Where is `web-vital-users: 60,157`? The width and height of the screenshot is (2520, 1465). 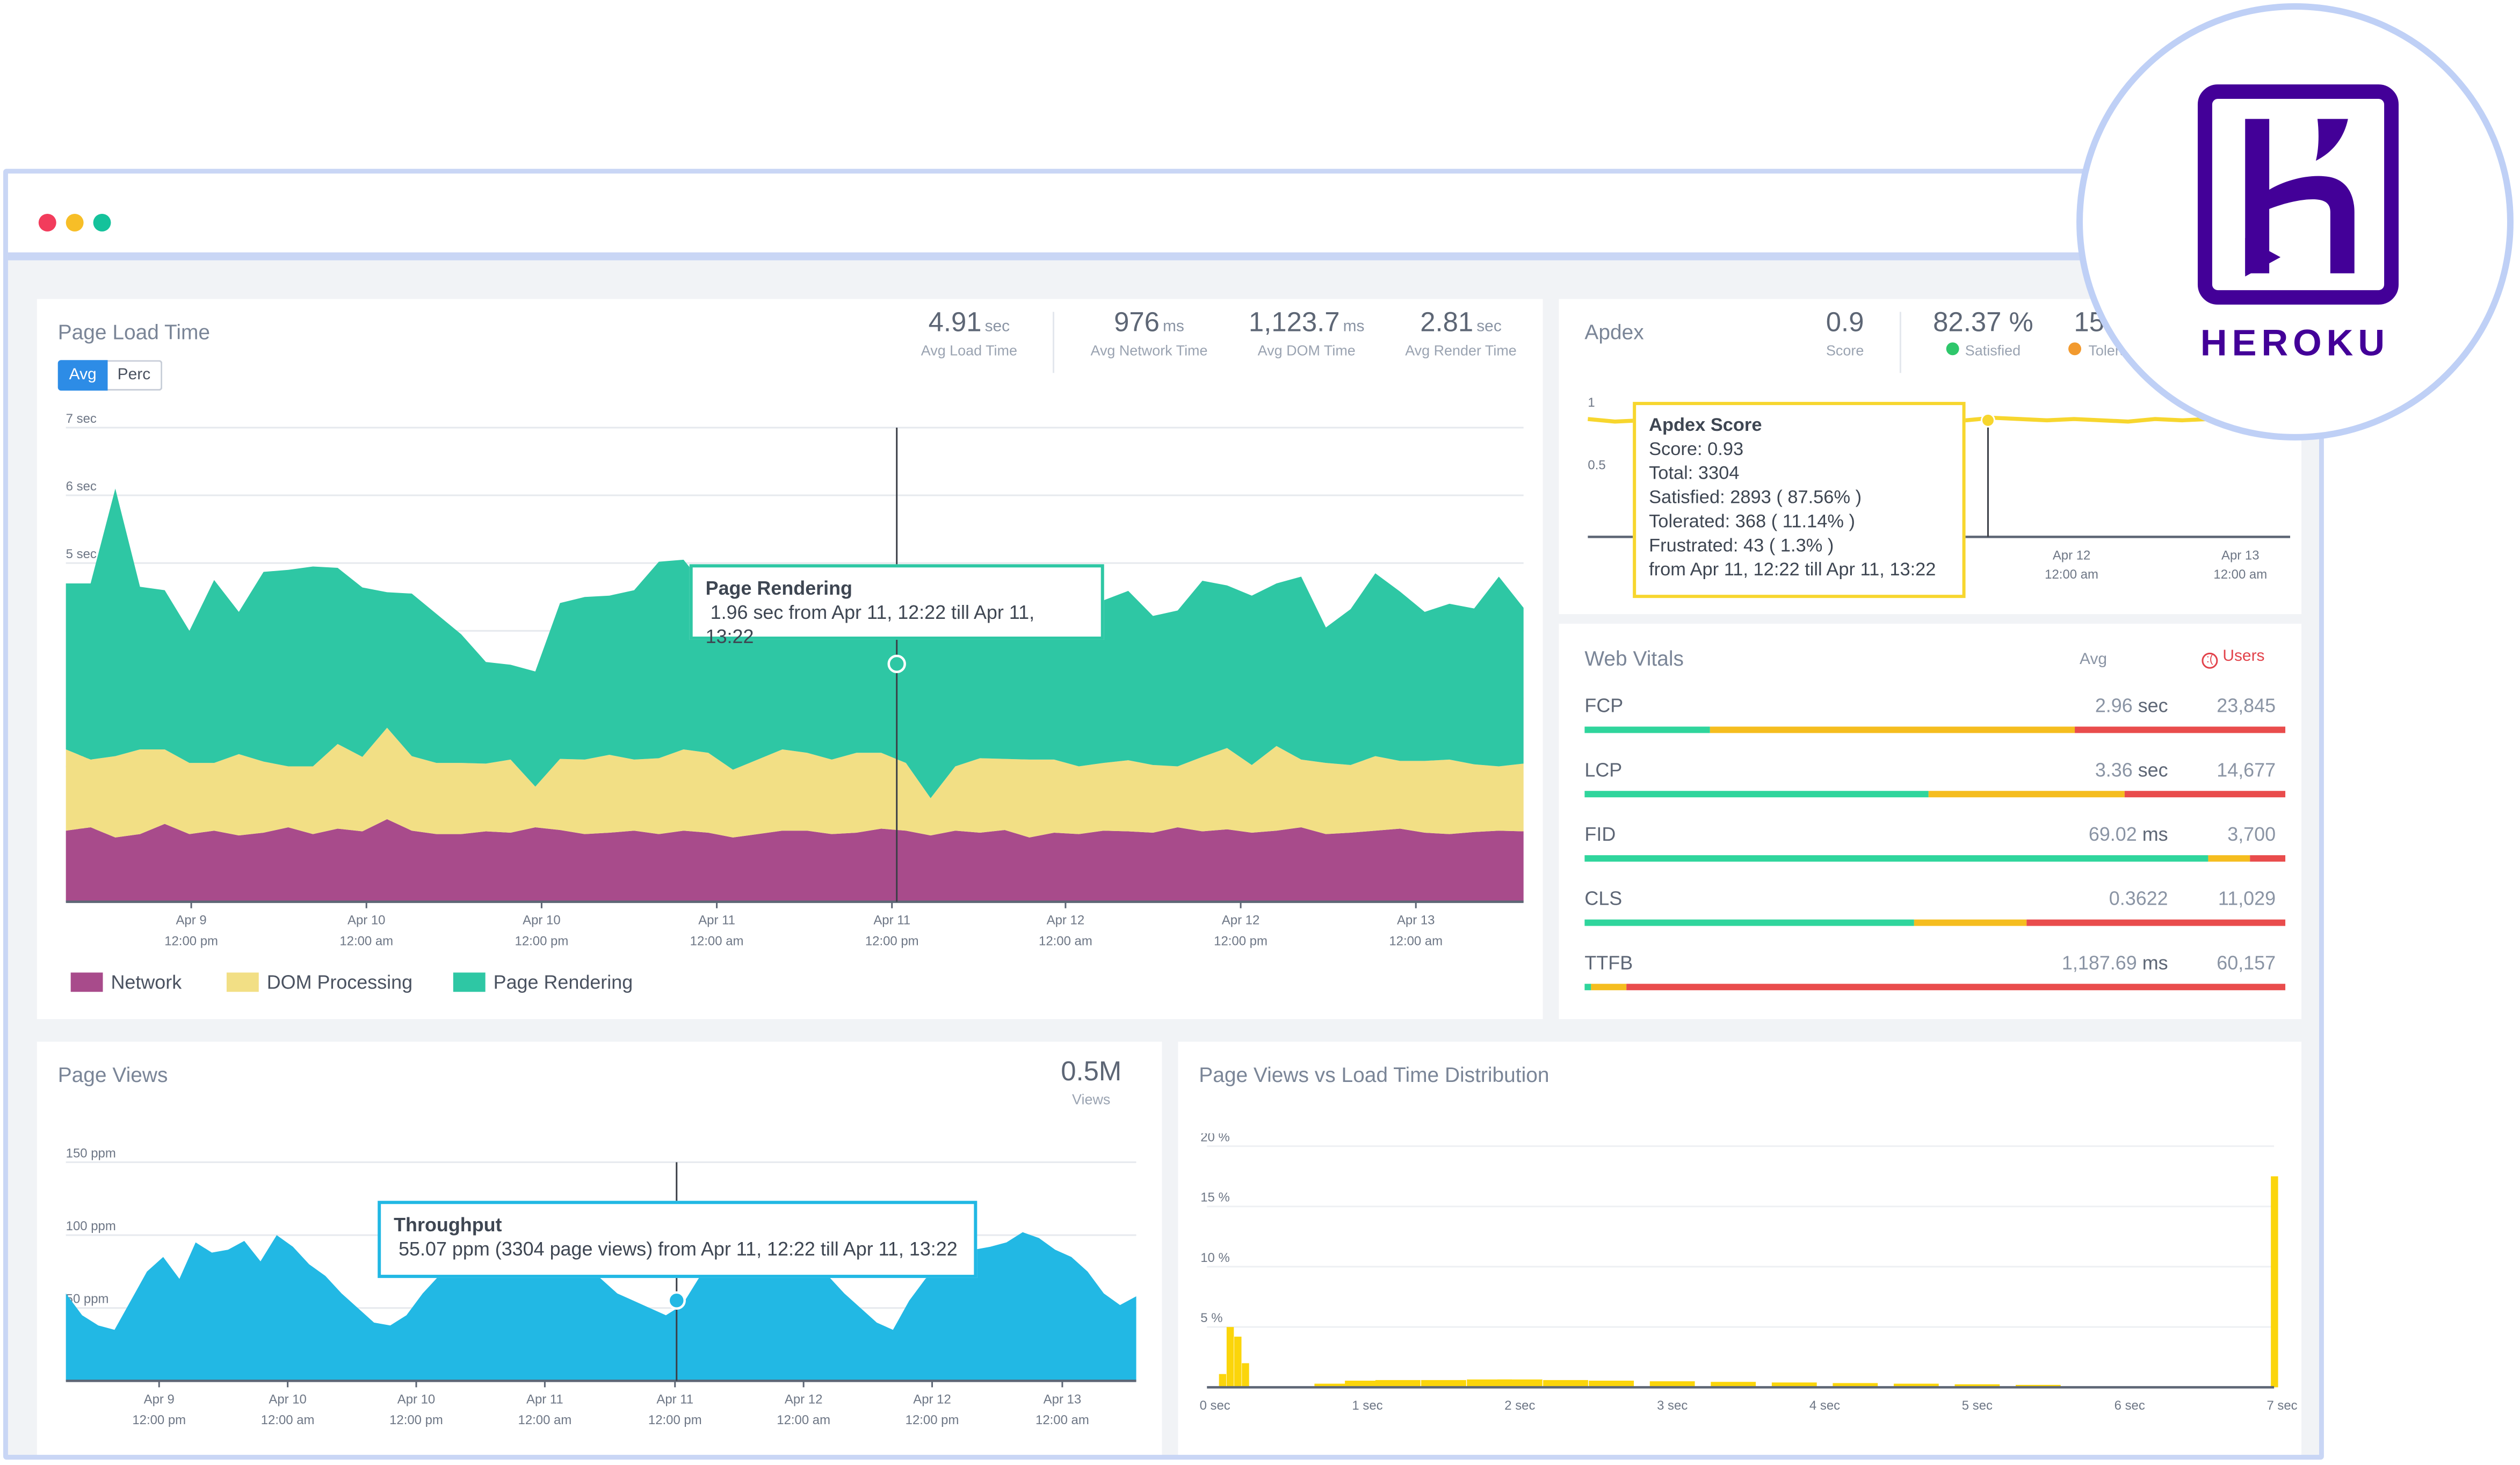
web-vital-users: 60,157 is located at coordinates (2246, 963).